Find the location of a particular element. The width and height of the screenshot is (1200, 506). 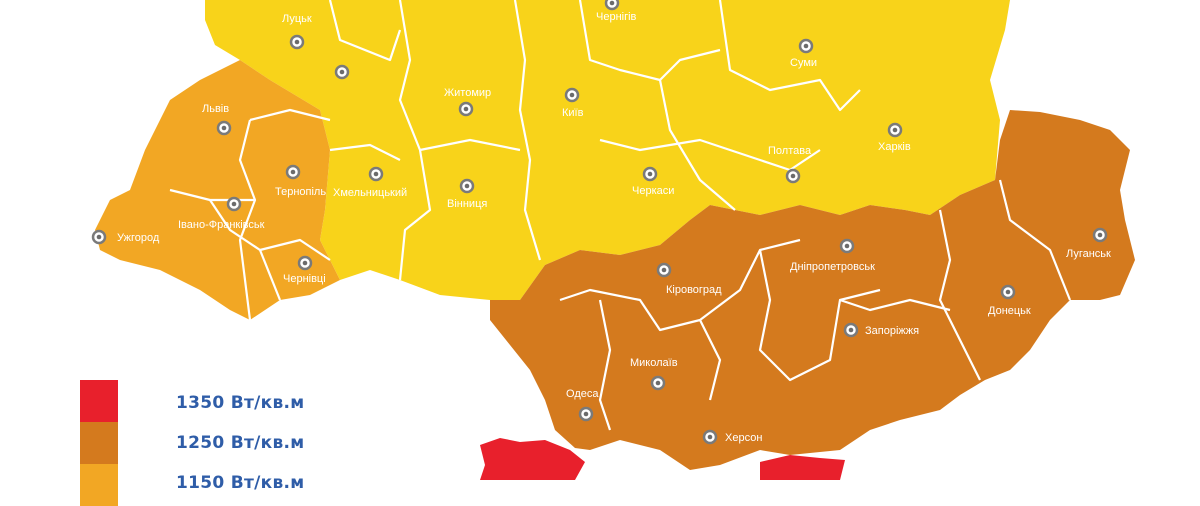

city-label: Одеса is located at coordinates (582, 394).